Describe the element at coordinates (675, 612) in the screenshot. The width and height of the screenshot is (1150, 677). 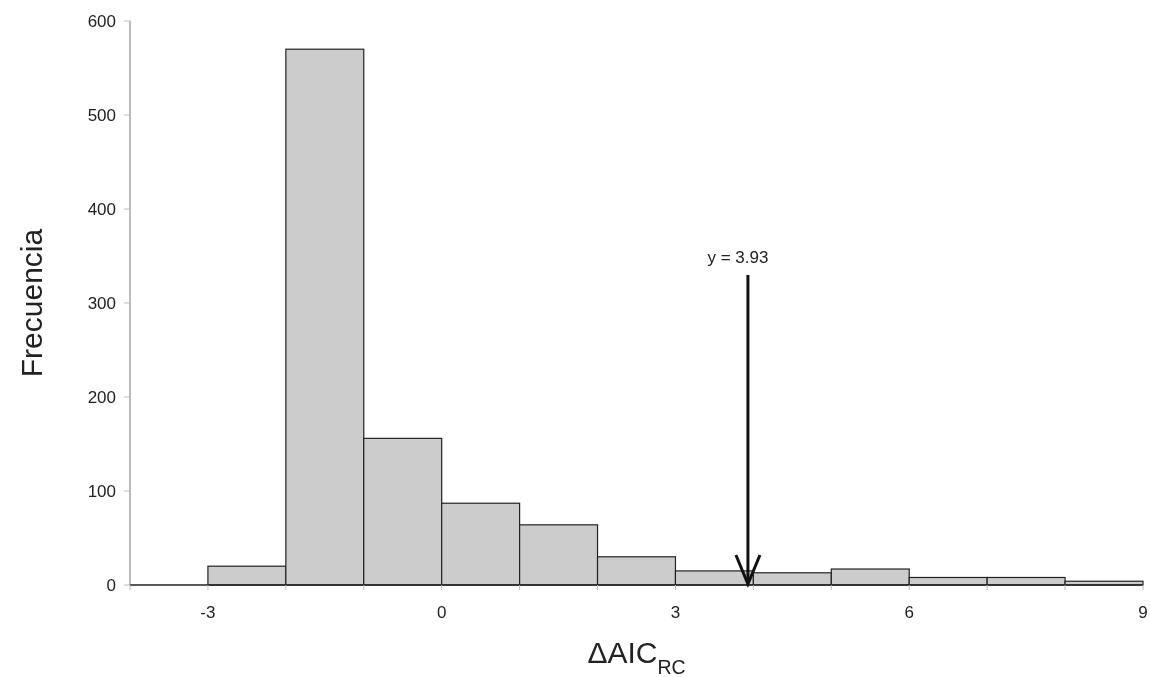
I see `x-tick-label: 3` at that location.